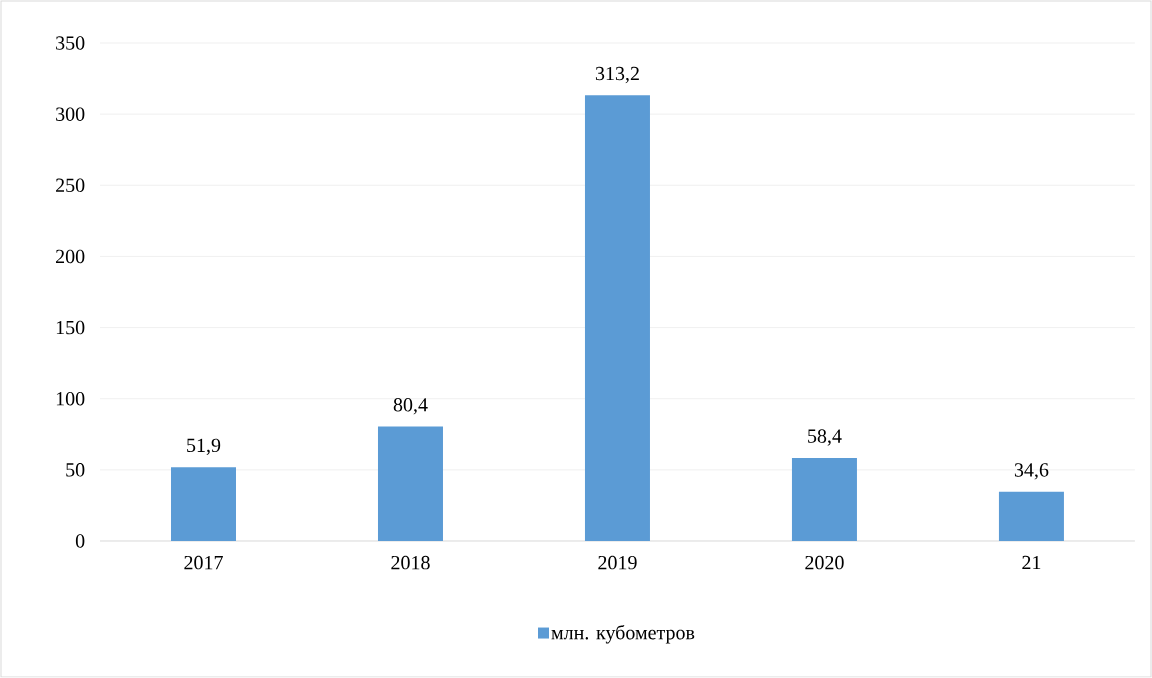  Describe the element at coordinates (617, 75) in the screenshot. I see `data-label: 313,2` at that location.